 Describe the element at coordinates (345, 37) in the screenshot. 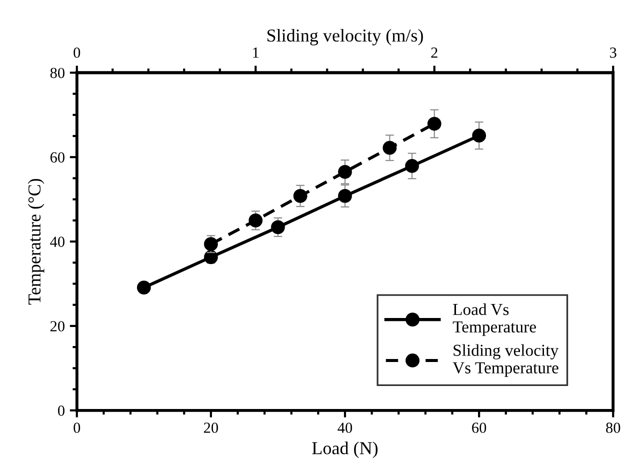

I see `x2-axis-title: Sliding velocity (m/s)` at that location.